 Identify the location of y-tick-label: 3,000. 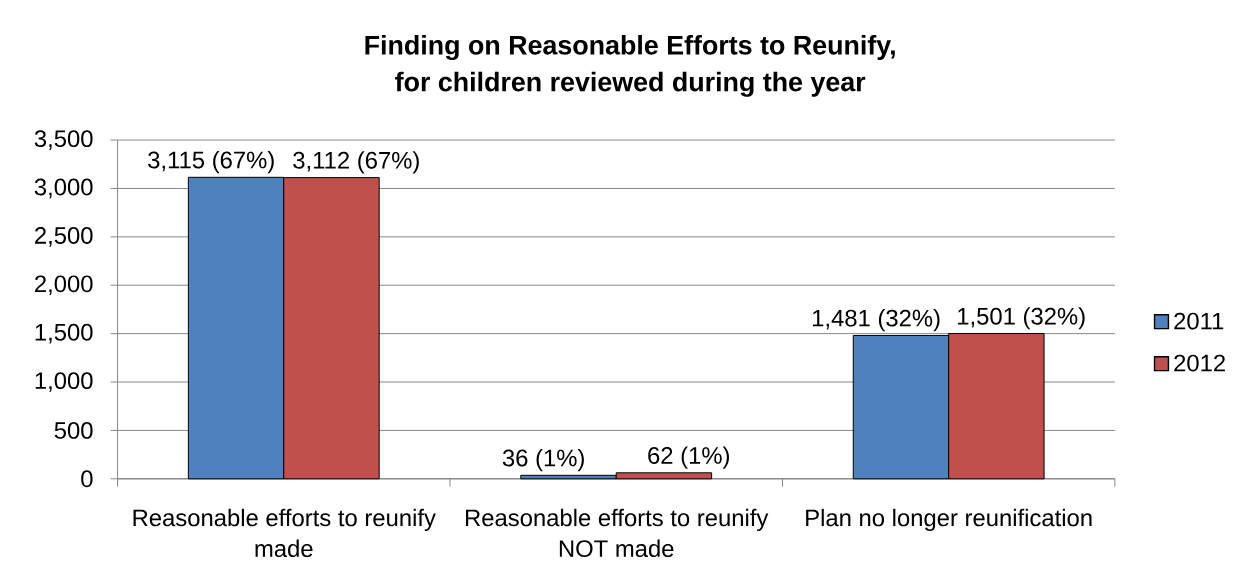
(63, 188).